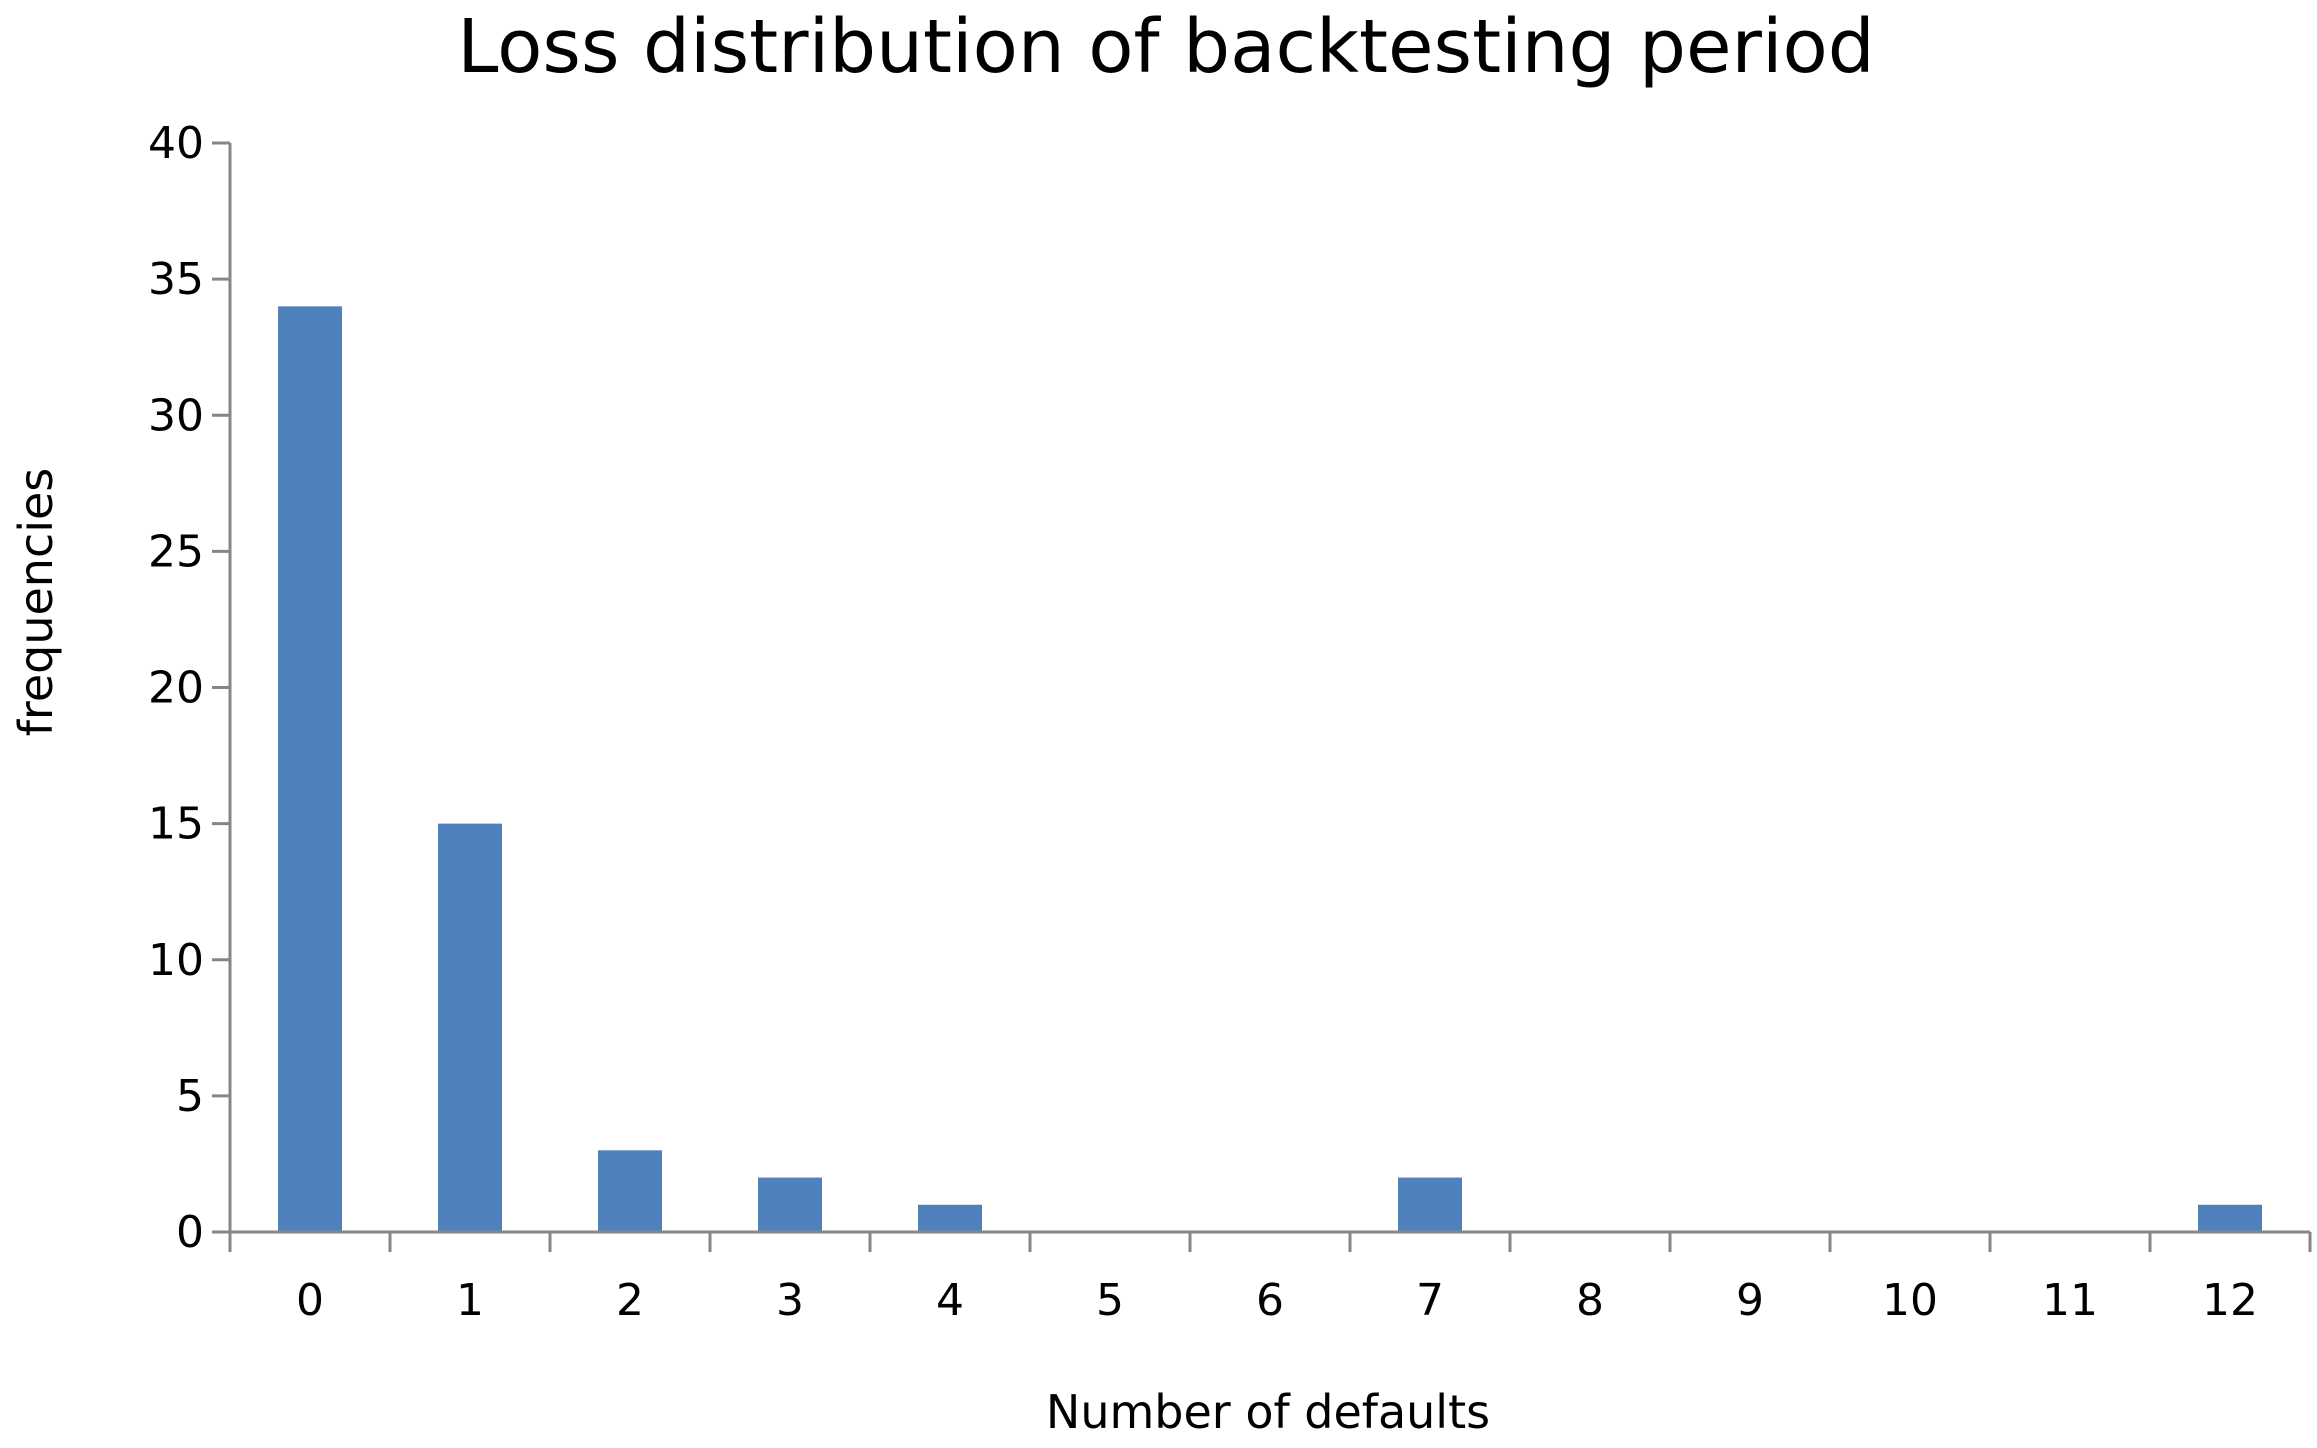 The image size is (2317, 1448). What do you see at coordinates (176, 688) in the screenshot?
I see `y-tick-label: 20` at bounding box center [176, 688].